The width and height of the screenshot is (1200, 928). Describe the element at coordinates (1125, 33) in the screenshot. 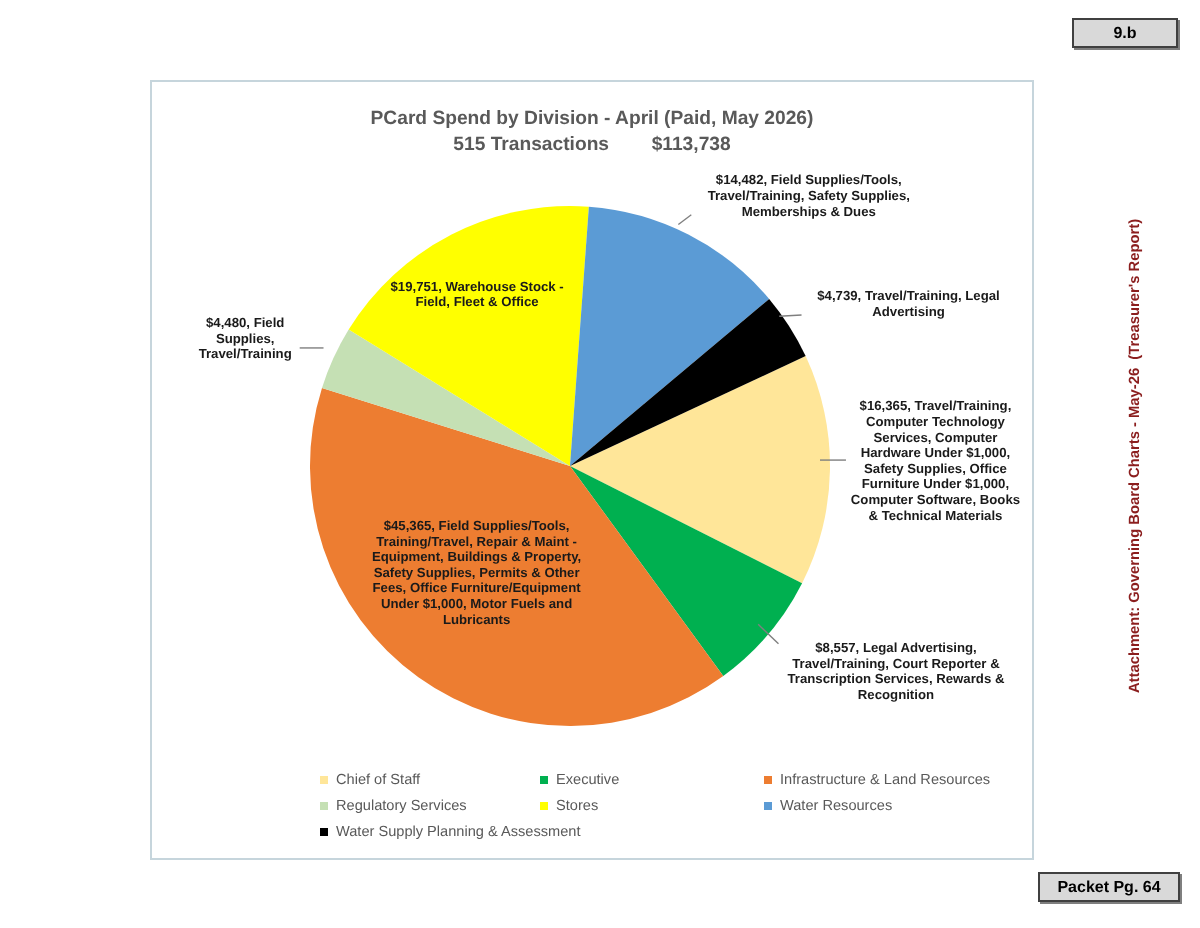

I see `text: 9.b` at that location.